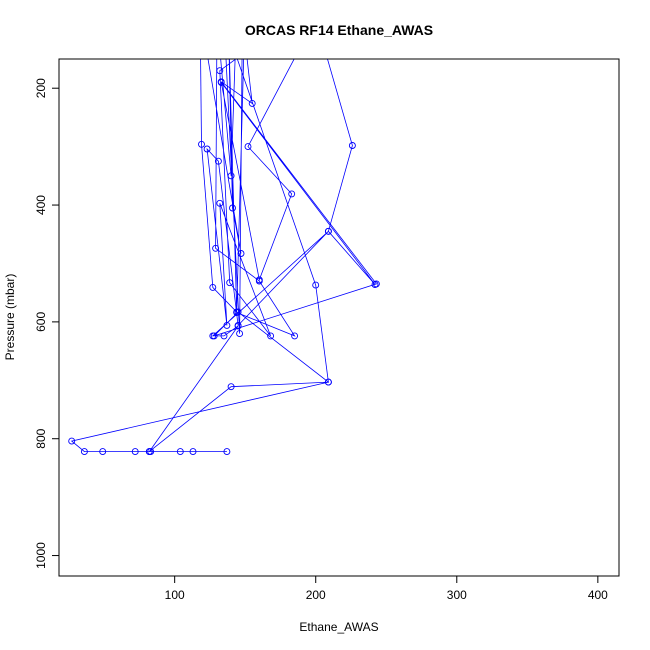  Describe the element at coordinates (338, 627) in the screenshot. I see `x-axis-title: Ethane_AWAS` at that location.